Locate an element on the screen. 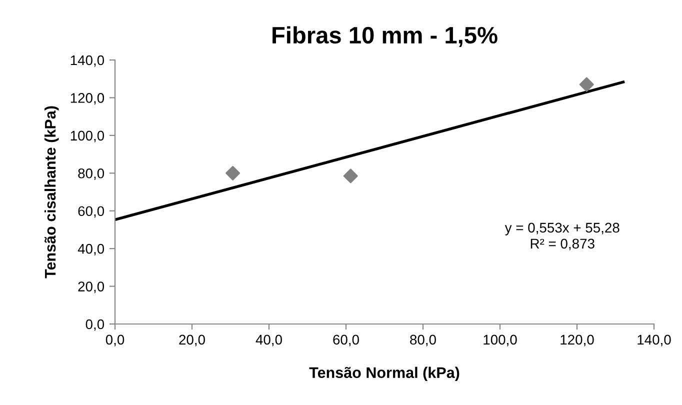 This screenshot has height=405, width=682. y-tick-label: 20,0 is located at coordinates (91, 288).